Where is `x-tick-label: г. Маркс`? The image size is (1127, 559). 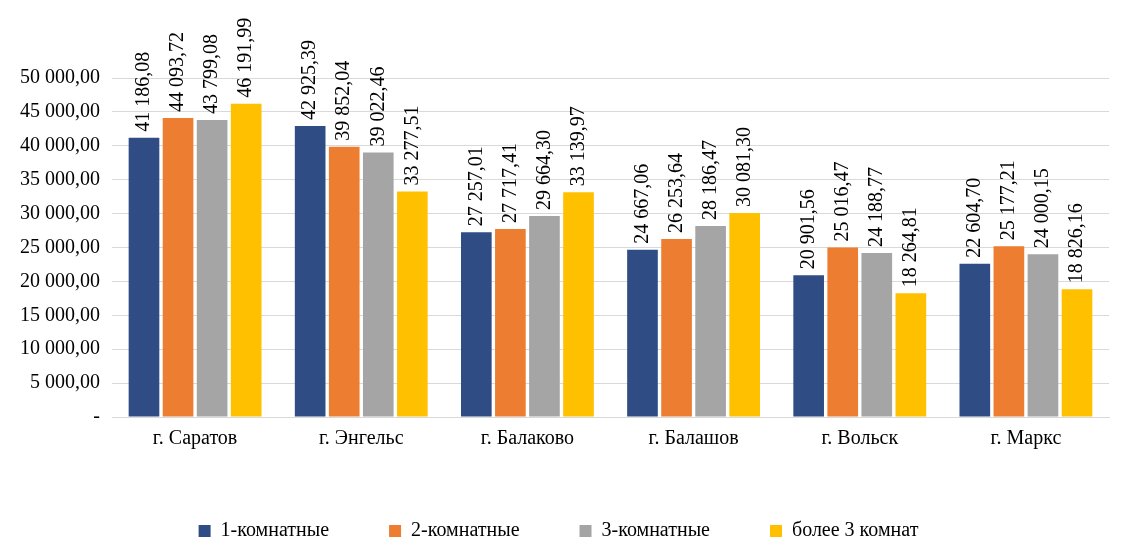
x-tick-label: г. Маркс is located at coordinates (1026, 438).